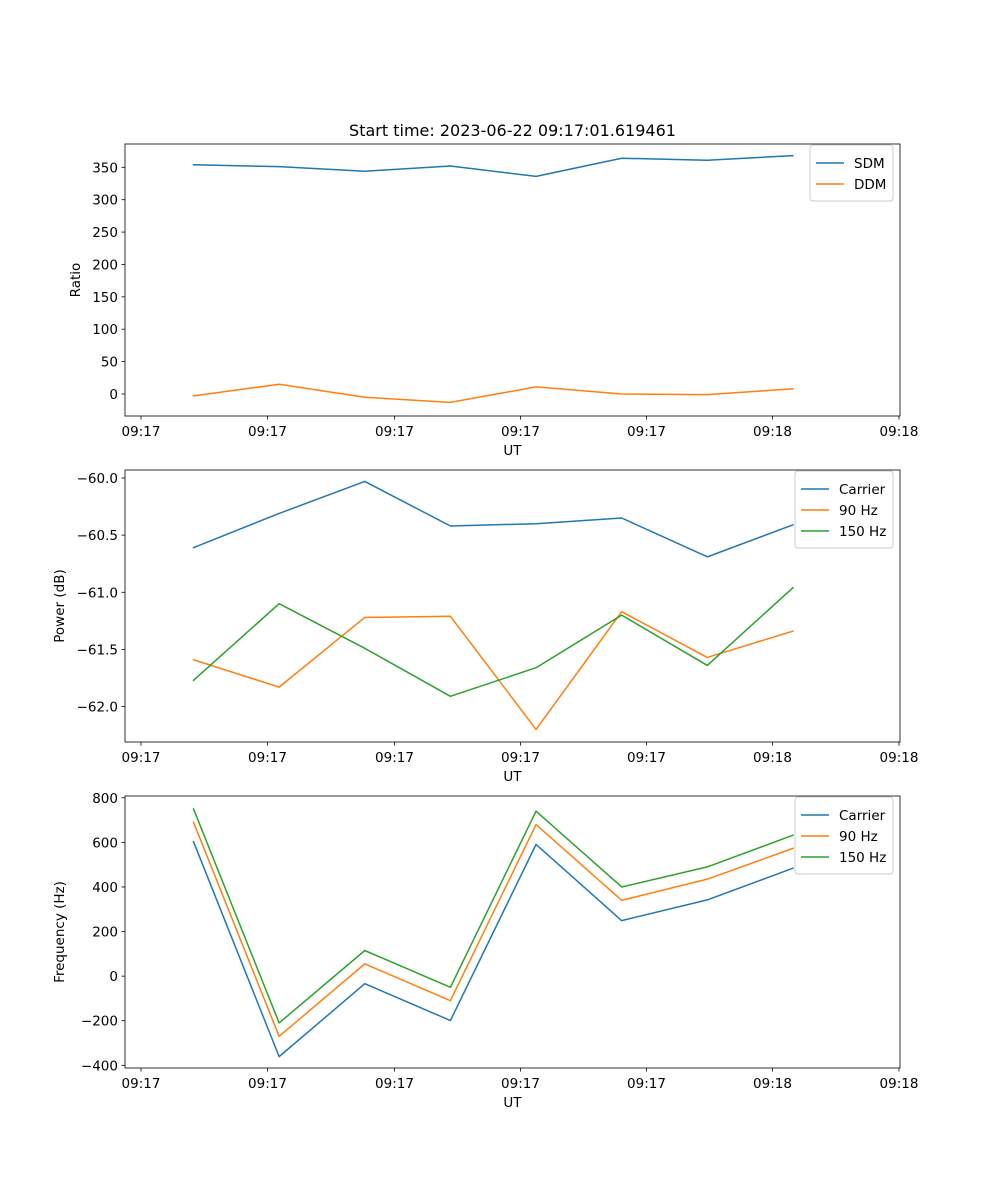  Describe the element at coordinates (97, 593) in the screenshot. I see `y-tick-label: −61.0` at that location.